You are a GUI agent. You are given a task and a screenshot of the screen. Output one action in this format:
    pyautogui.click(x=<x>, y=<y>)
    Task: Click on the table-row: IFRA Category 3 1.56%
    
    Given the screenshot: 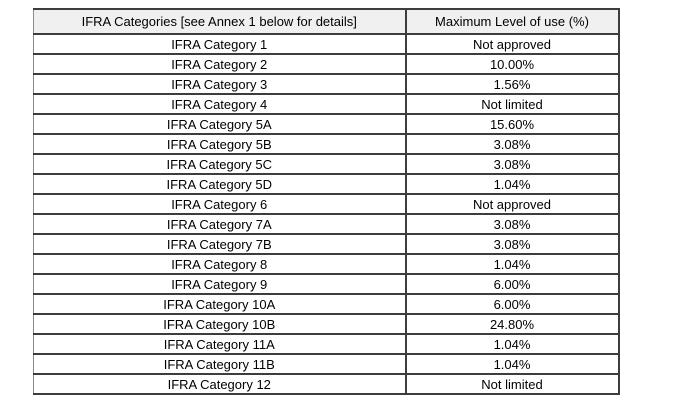 What is the action you would take?
    pyautogui.click(x=326, y=84)
    